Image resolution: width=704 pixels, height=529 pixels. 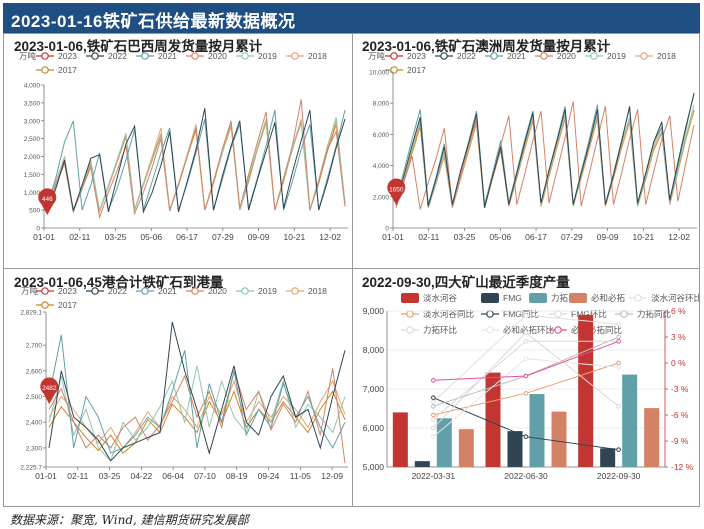 I want to click on legend-label: 2018, so click(x=317, y=56).